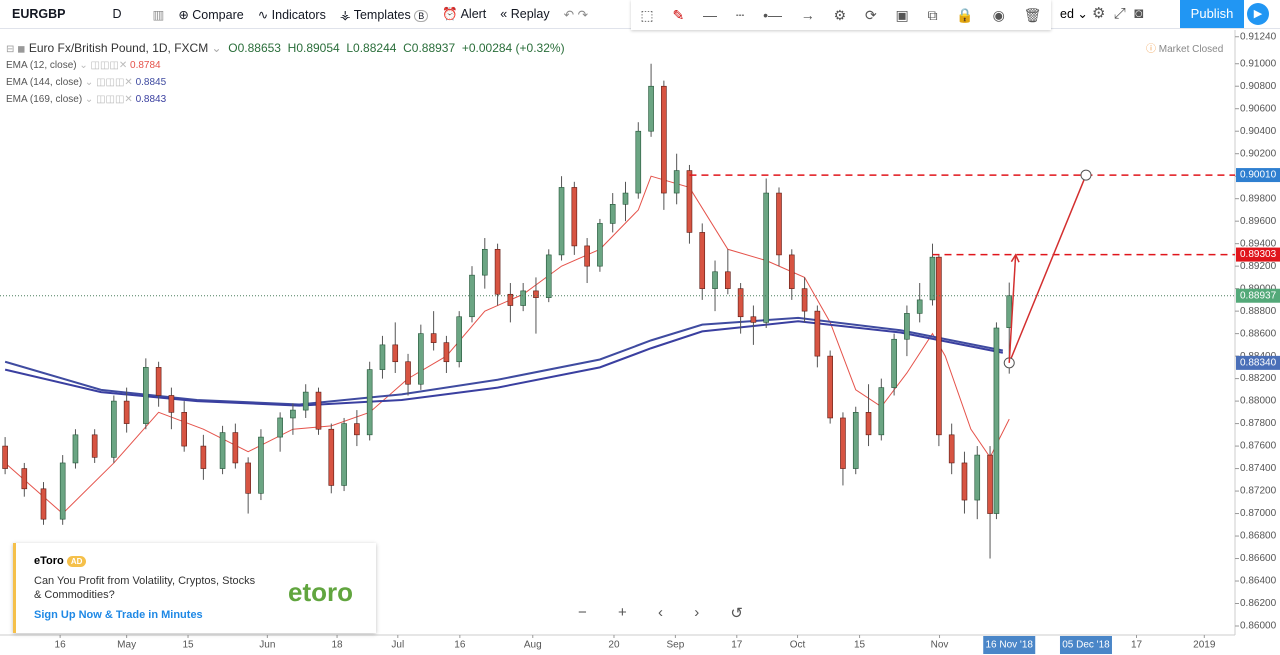 Image resolution: width=1280 pixels, height=655 pixels. What do you see at coordinates (384, 14) in the screenshot?
I see `templates: ⚶ Templates B` at bounding box center [384, 14].